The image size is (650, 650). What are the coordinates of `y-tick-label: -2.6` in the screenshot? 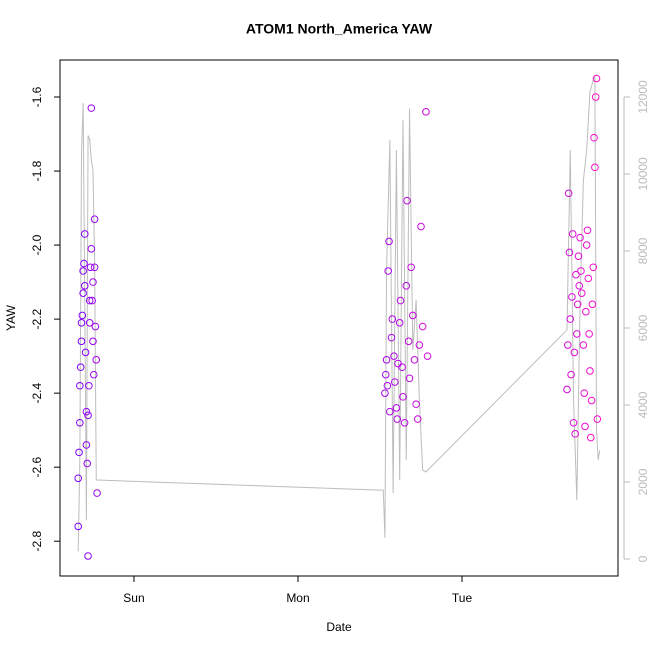 It's located at (37, 467).